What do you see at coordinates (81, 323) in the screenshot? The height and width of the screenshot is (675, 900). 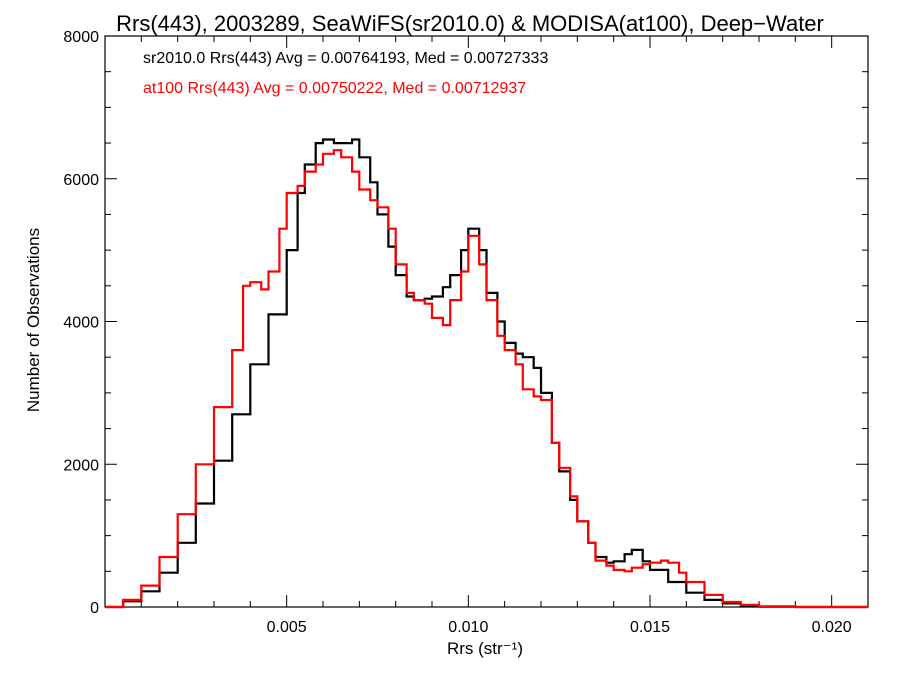 I see `y-tick-label: 4000` at bounding box center [81, 323].